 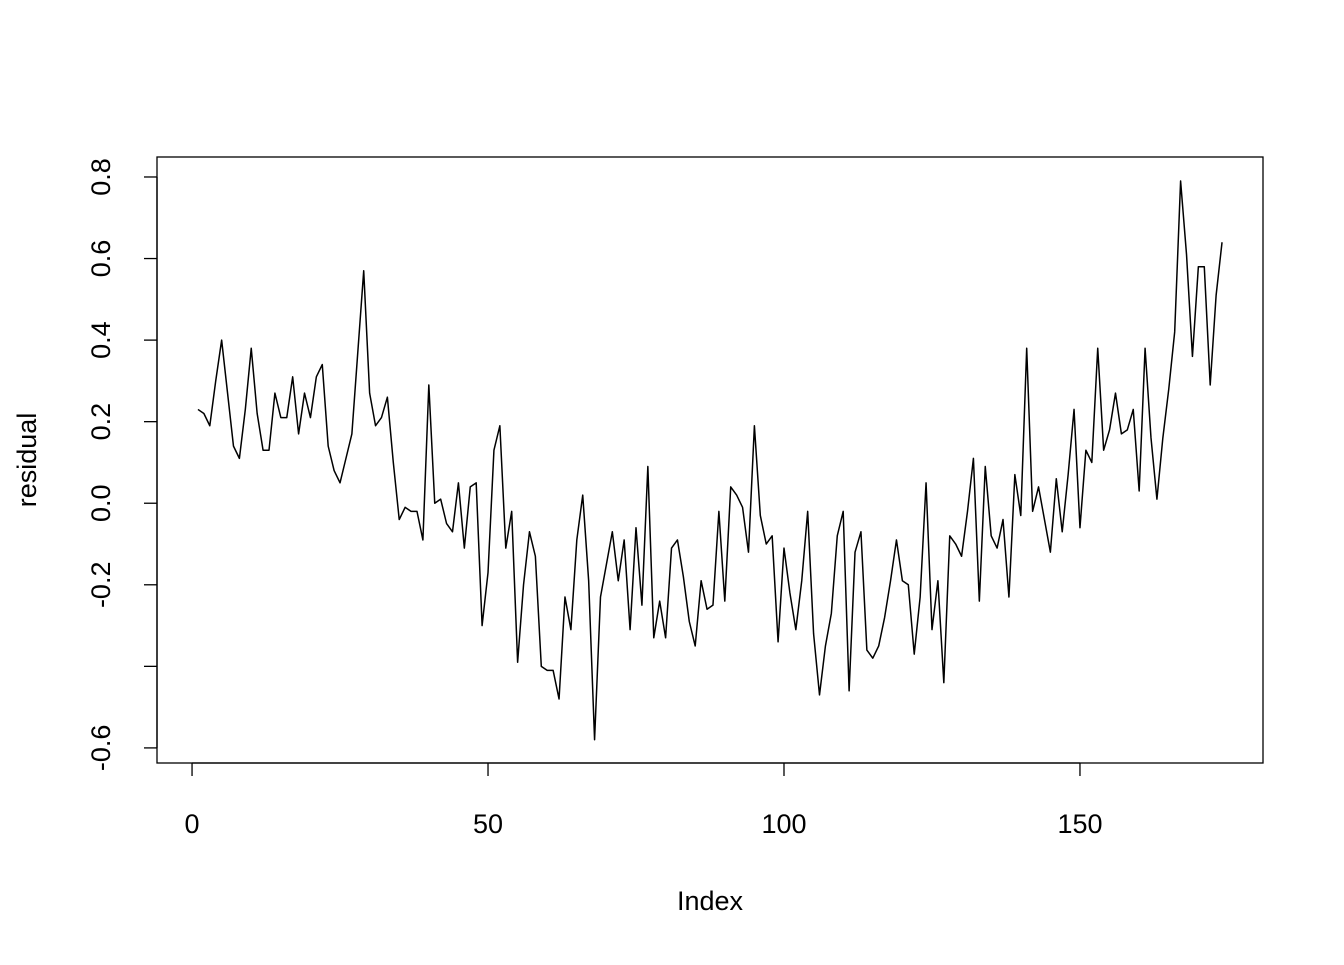 What do you see at coordinates (710, 901) in the screenshot?
I see `x-axis-label: Index` at bounding box center [710, 901].